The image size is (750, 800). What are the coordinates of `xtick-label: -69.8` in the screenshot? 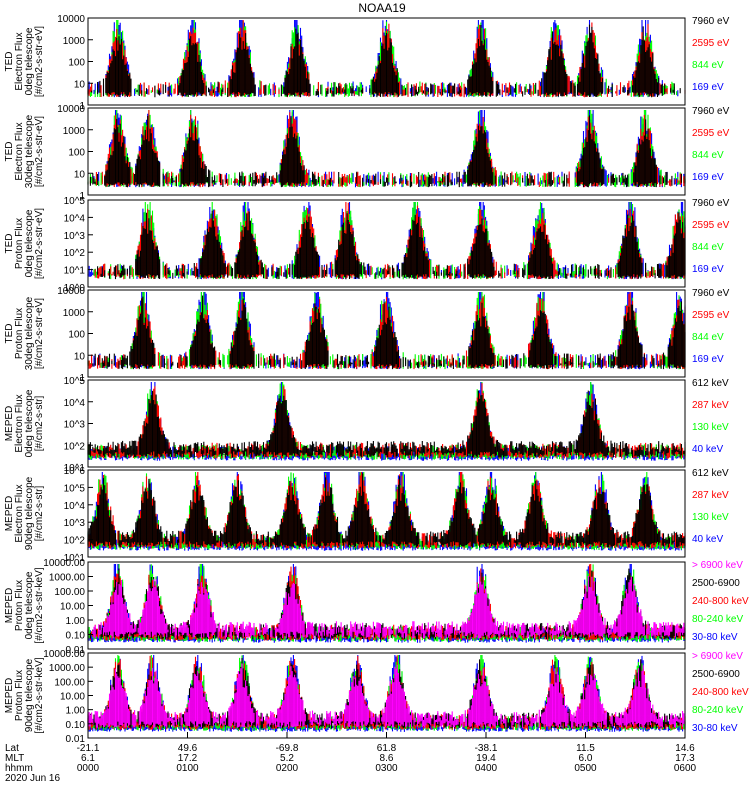 It's located at (287, 748).